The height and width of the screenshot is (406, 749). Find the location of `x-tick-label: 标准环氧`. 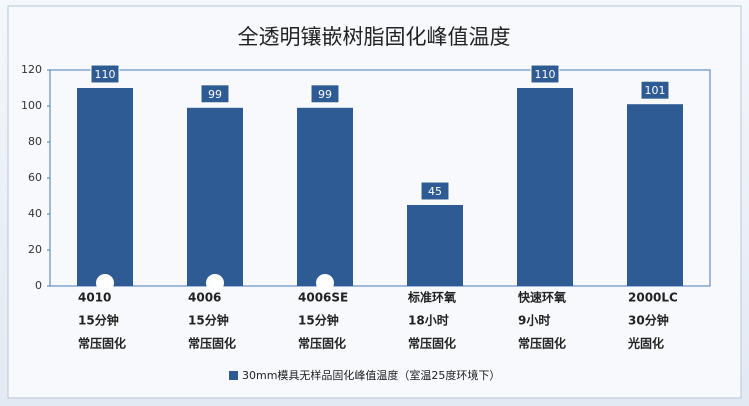

x-tick-label: 标准环氧 is located at coordinates (431, 297).